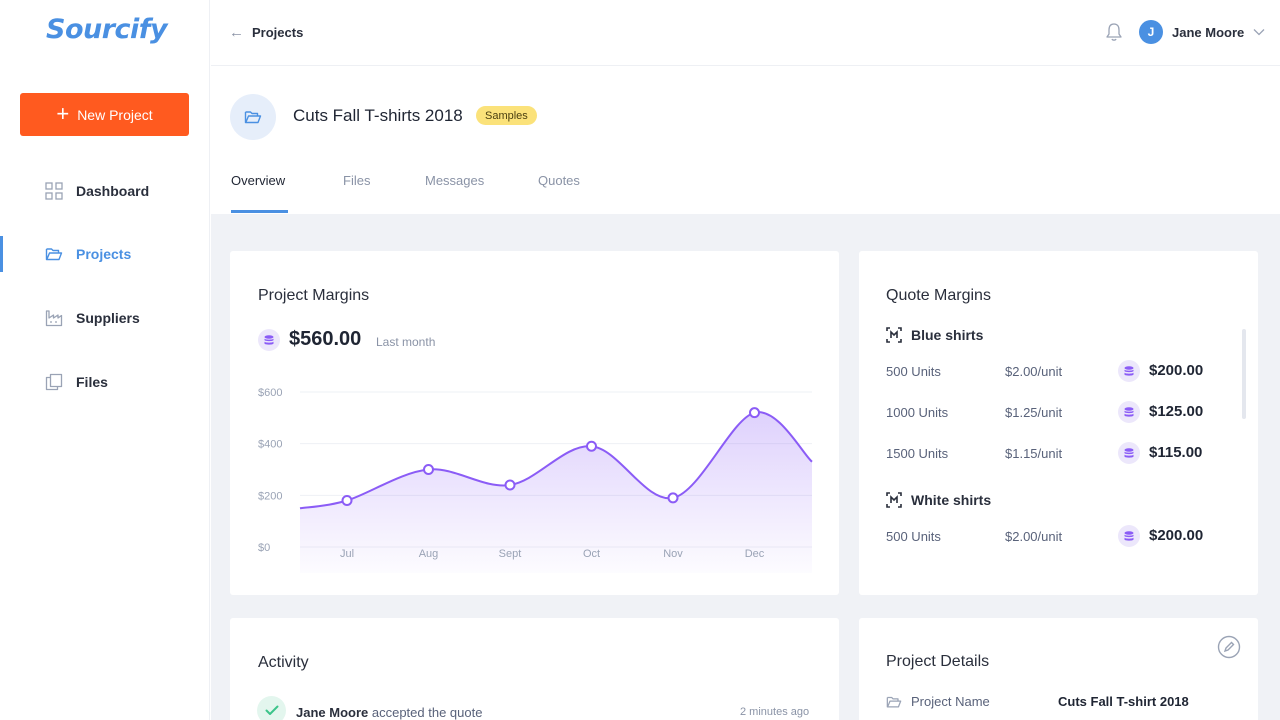 This screenshot has width=1280, height=720. I want to click on margins-chart: $600 $400 $200 $0 Jul Aug Sept Oct Nov Dec, so click(535, 480).